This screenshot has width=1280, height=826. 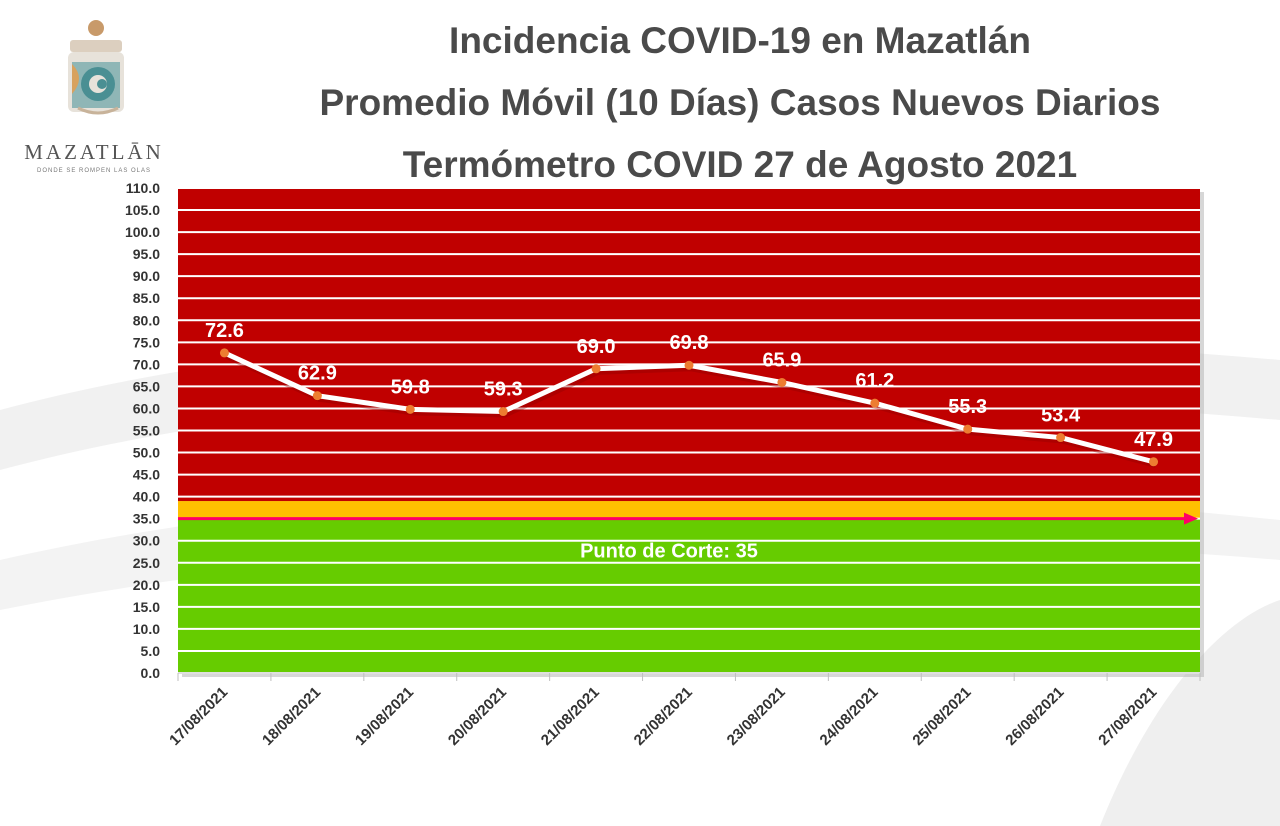 What do you see at coordinates (1034, 716) in the screenshot?
I see `x-tick-label: 26/08/2021` at bounding box center [1034, 716].